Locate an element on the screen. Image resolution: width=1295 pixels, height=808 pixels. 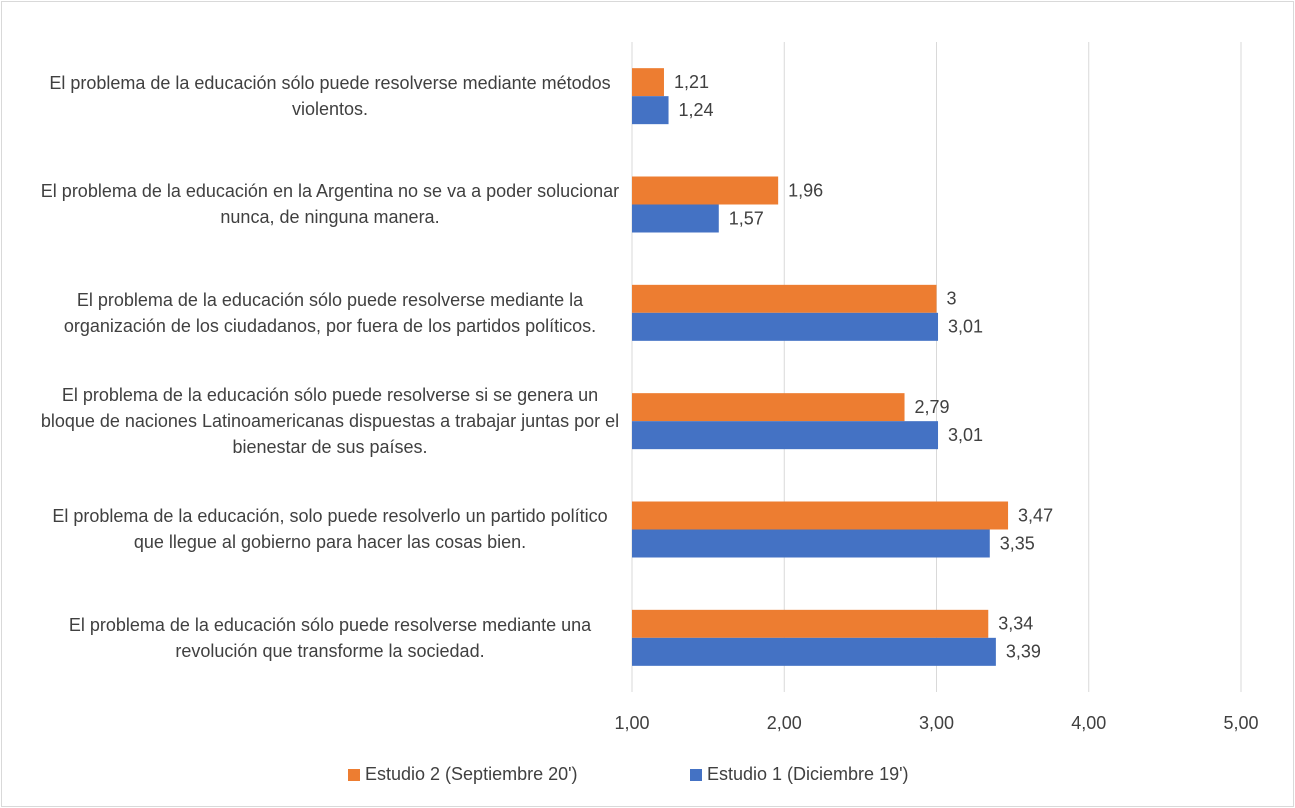
value-label: 3,39 is located at coordinates (1023, 652).